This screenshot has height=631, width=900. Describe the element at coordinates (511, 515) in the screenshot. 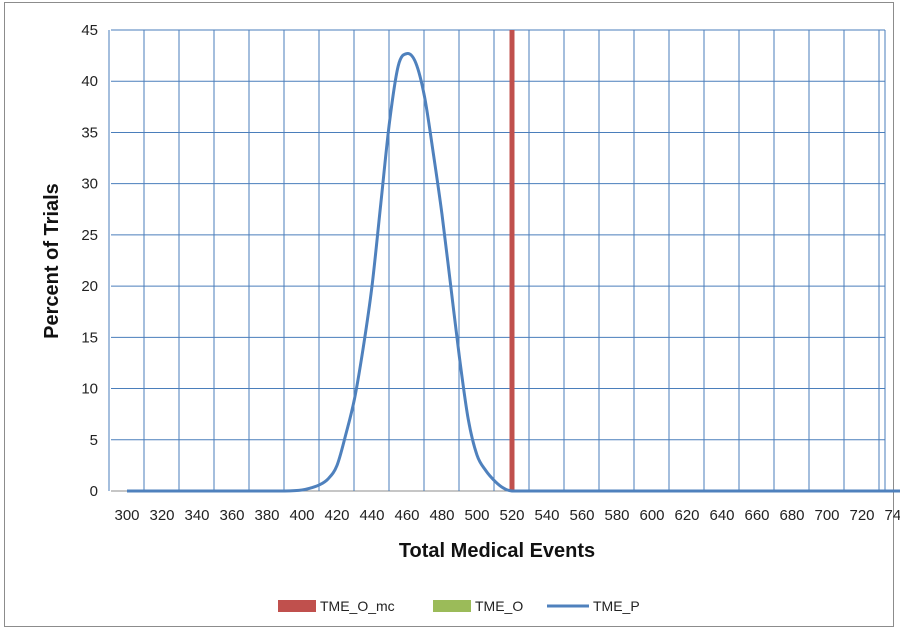

I see `x-tick-label: 520` at that location.